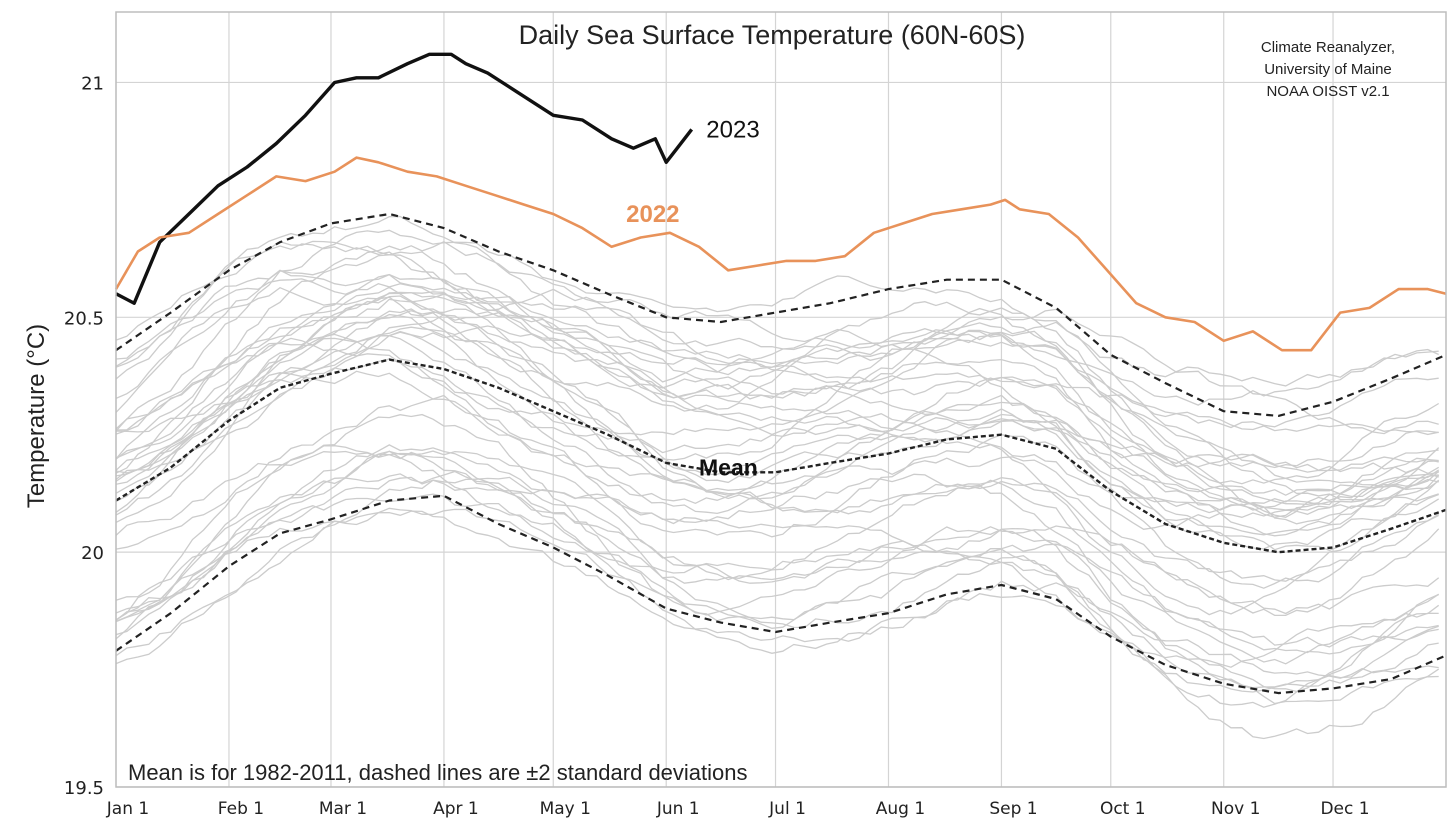 The height and width of the screenshot is (833, 1456). What do you see at coordinates (456, 809) in the screenshot?
I see `x-tick-label-3: Apr 1` at bounding box center [456, 809].